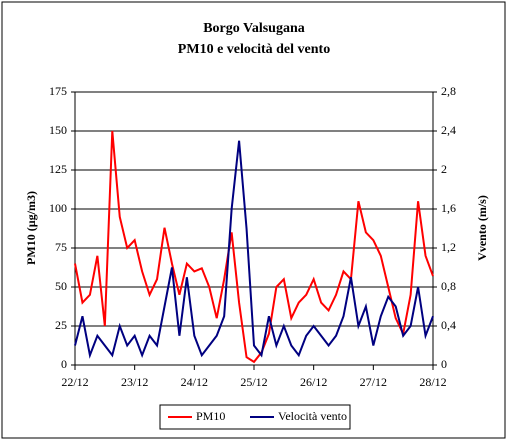 This screenshot has width=512, height=445. I want to click on y-tick-label: 50, so click(61, 286).